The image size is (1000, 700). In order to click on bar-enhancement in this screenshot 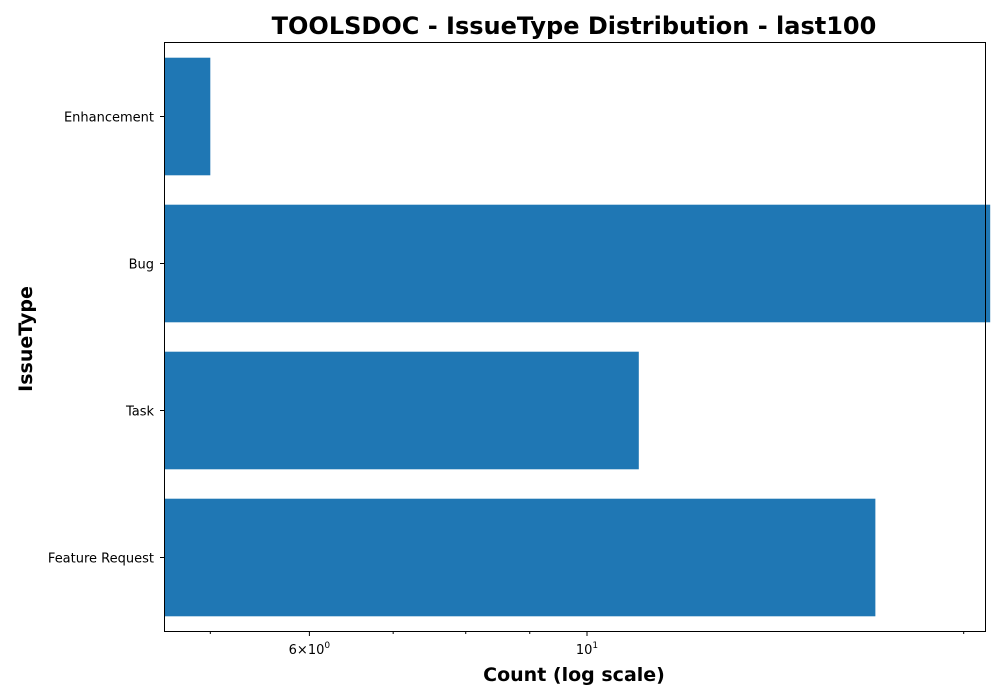, I will do `click(188, 116)`.